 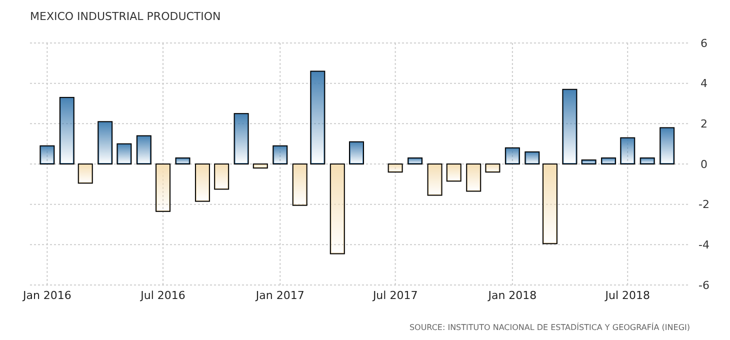 I want to click on x-tick-label: Jul 2018, so click(x=627, y=295).